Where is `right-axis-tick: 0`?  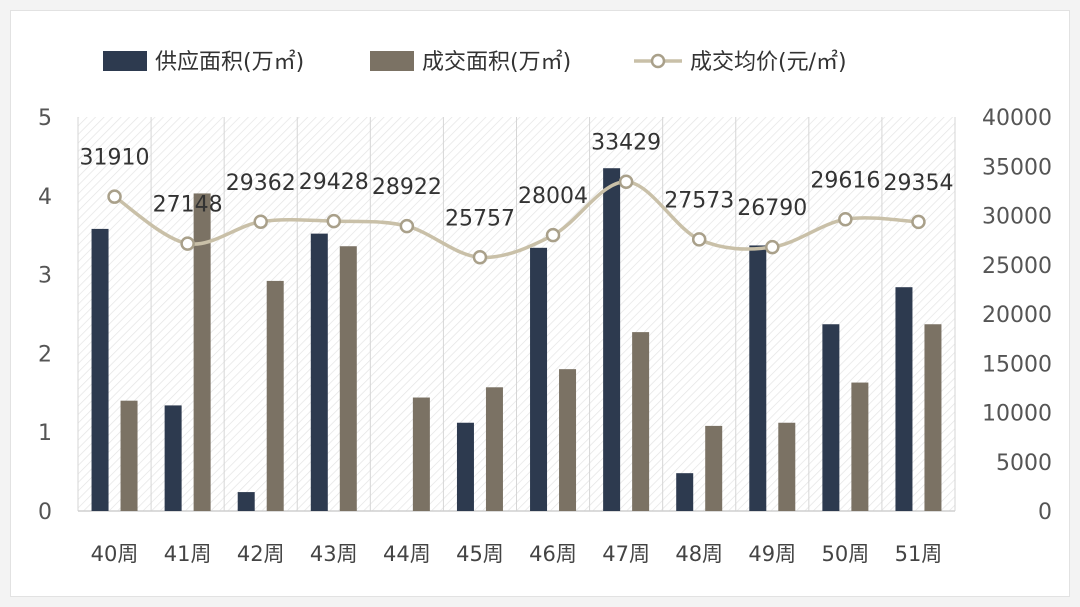
right-axis-tick: 0 is located at coordinates (1045, 512).